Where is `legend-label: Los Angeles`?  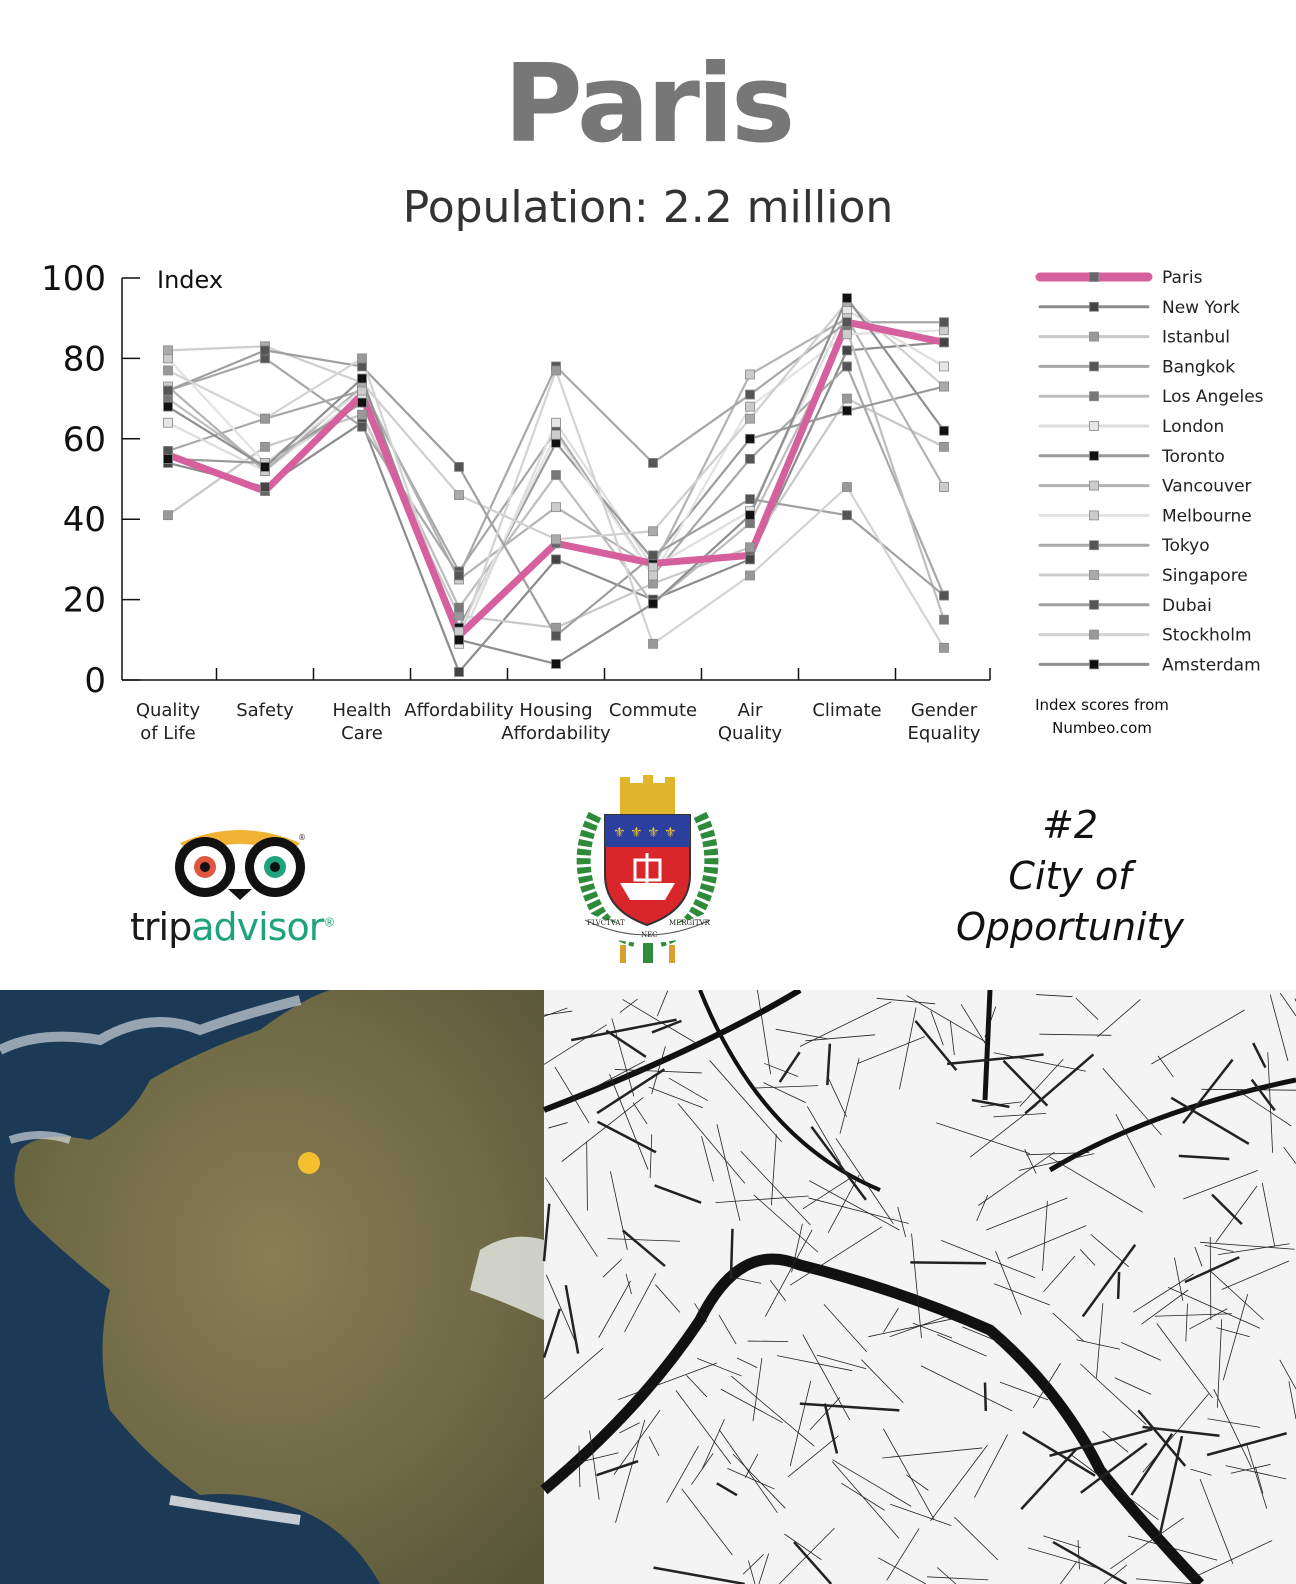
legend-label: Los Angeles is located at coordinates (1213, 397).